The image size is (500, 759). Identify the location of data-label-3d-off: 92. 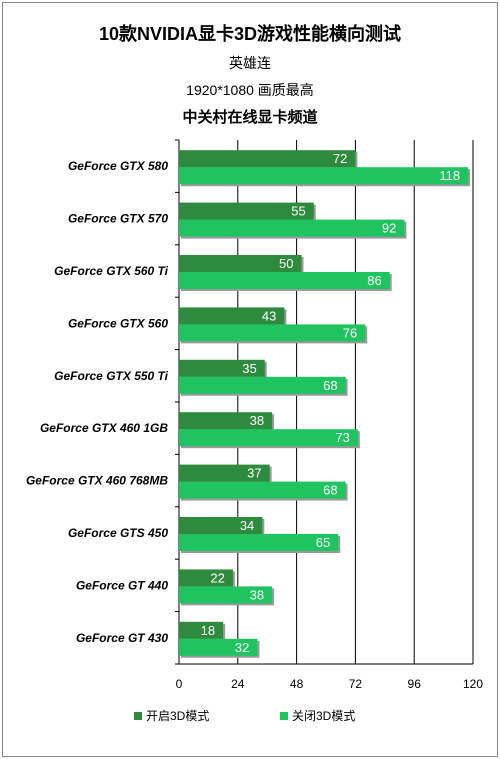
(389, 228).